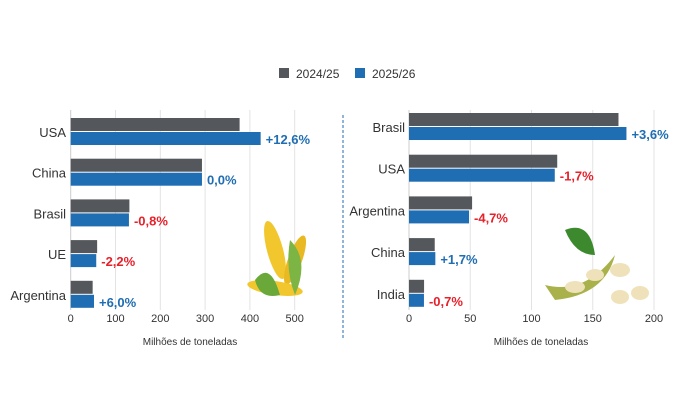 The width and height of the screenshot is (700, 400). I want to click on data-label: +3,6%, so click(650, 134).